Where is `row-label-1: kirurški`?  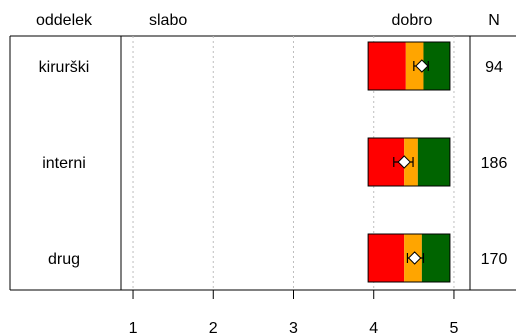
row-label-1: kirurški is located at coordinates (64, 67).